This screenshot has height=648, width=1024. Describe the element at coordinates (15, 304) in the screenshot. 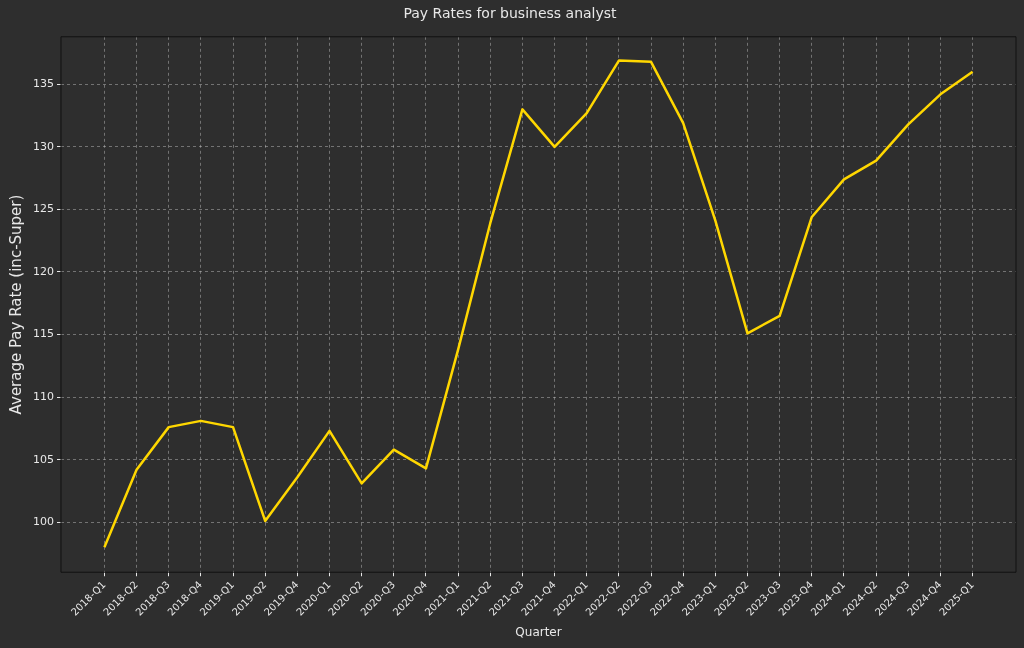

I see `y-axis-title: Average Pay Rate (inc-Super)` at that location.